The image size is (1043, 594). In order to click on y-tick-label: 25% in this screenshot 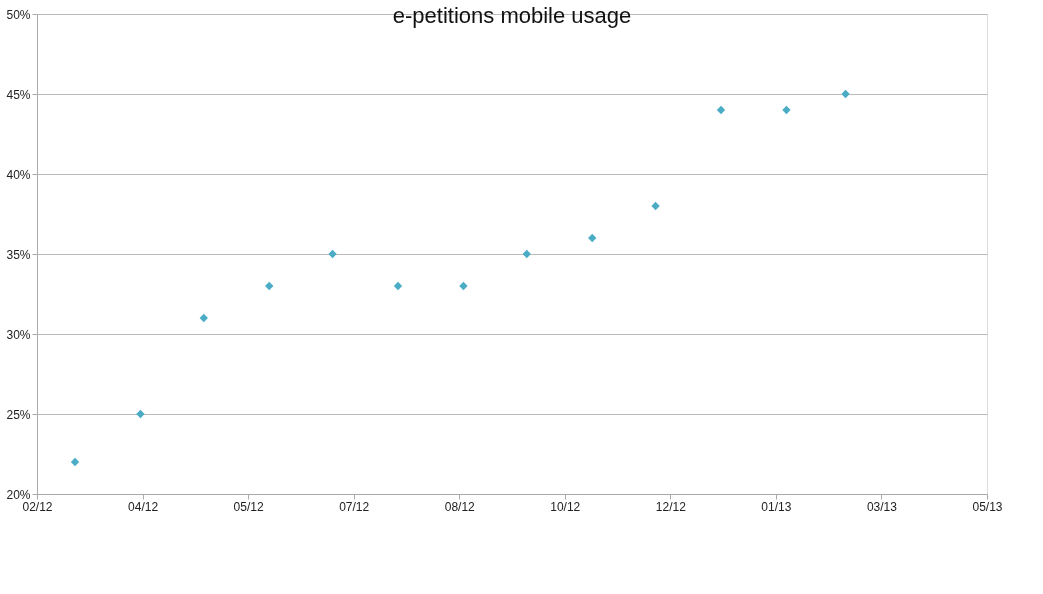, I will do `click(18, 414)`.